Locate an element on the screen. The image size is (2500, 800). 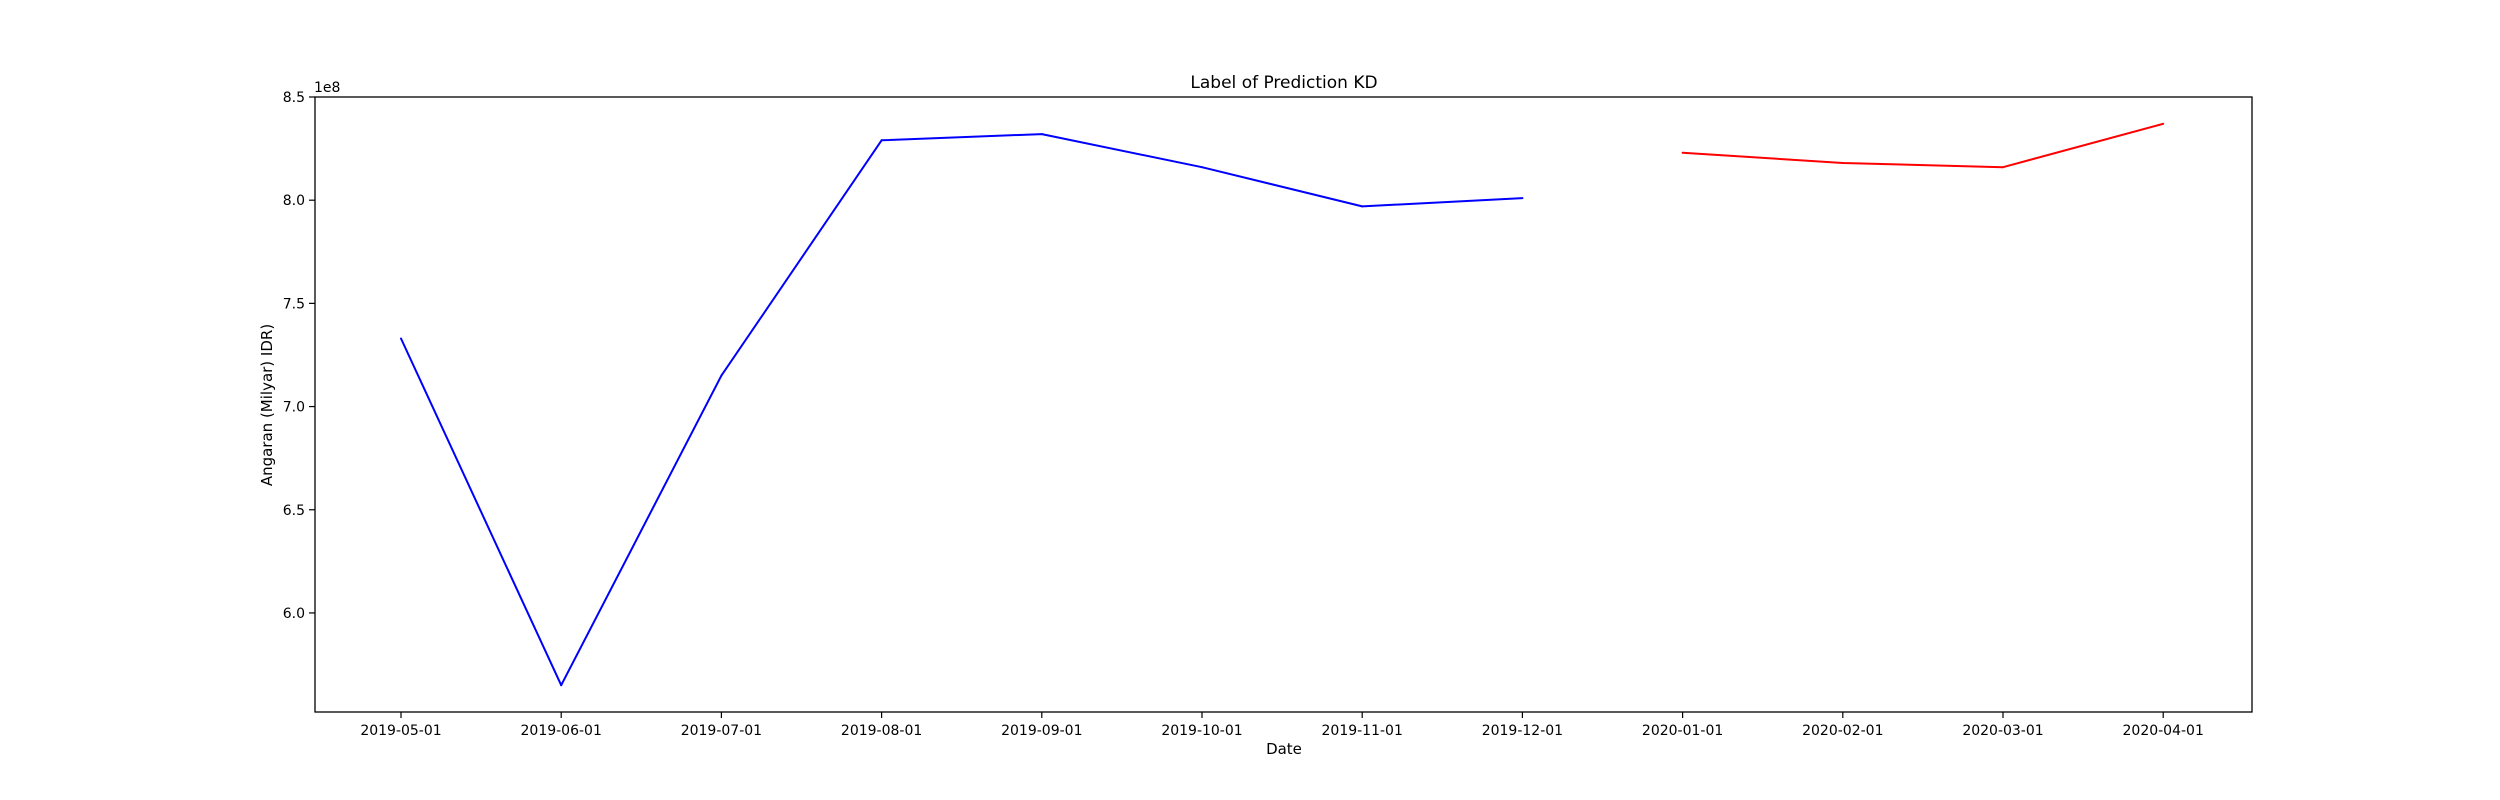
x-tick-label: 2020-01-01 is located at coordinates (1682, 731).